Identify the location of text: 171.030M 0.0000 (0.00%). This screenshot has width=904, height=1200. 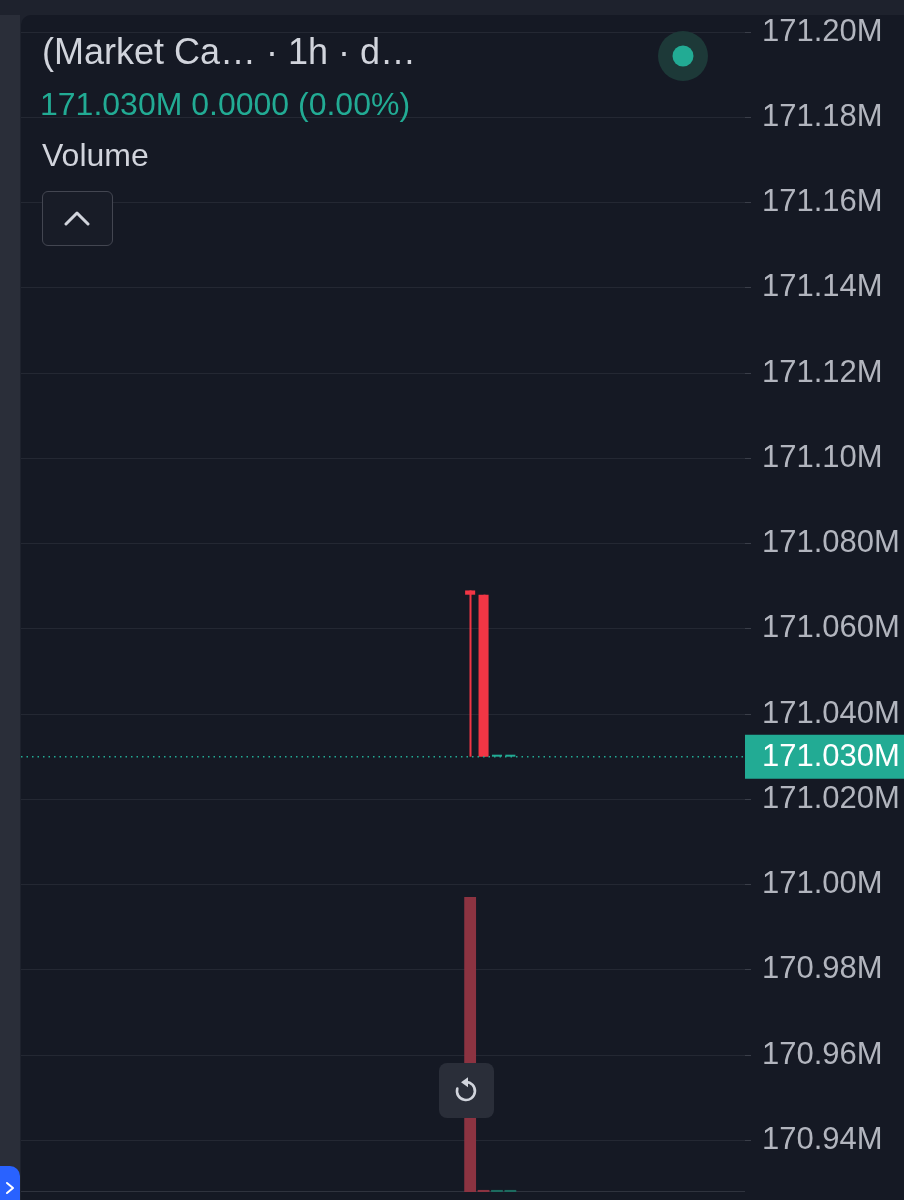
(225, 104).